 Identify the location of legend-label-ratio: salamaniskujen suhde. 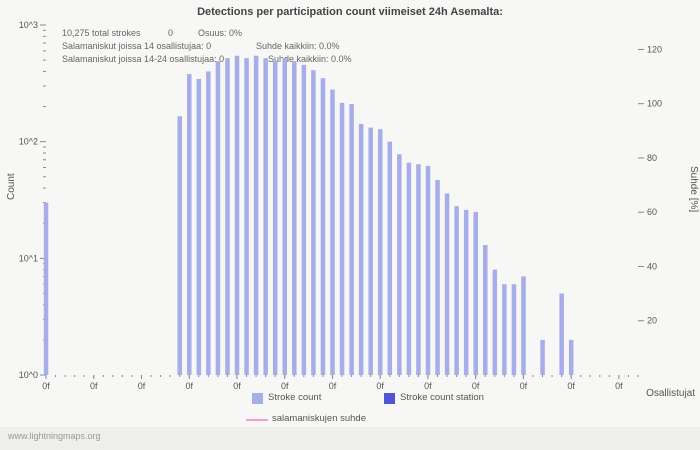
(319, 418).